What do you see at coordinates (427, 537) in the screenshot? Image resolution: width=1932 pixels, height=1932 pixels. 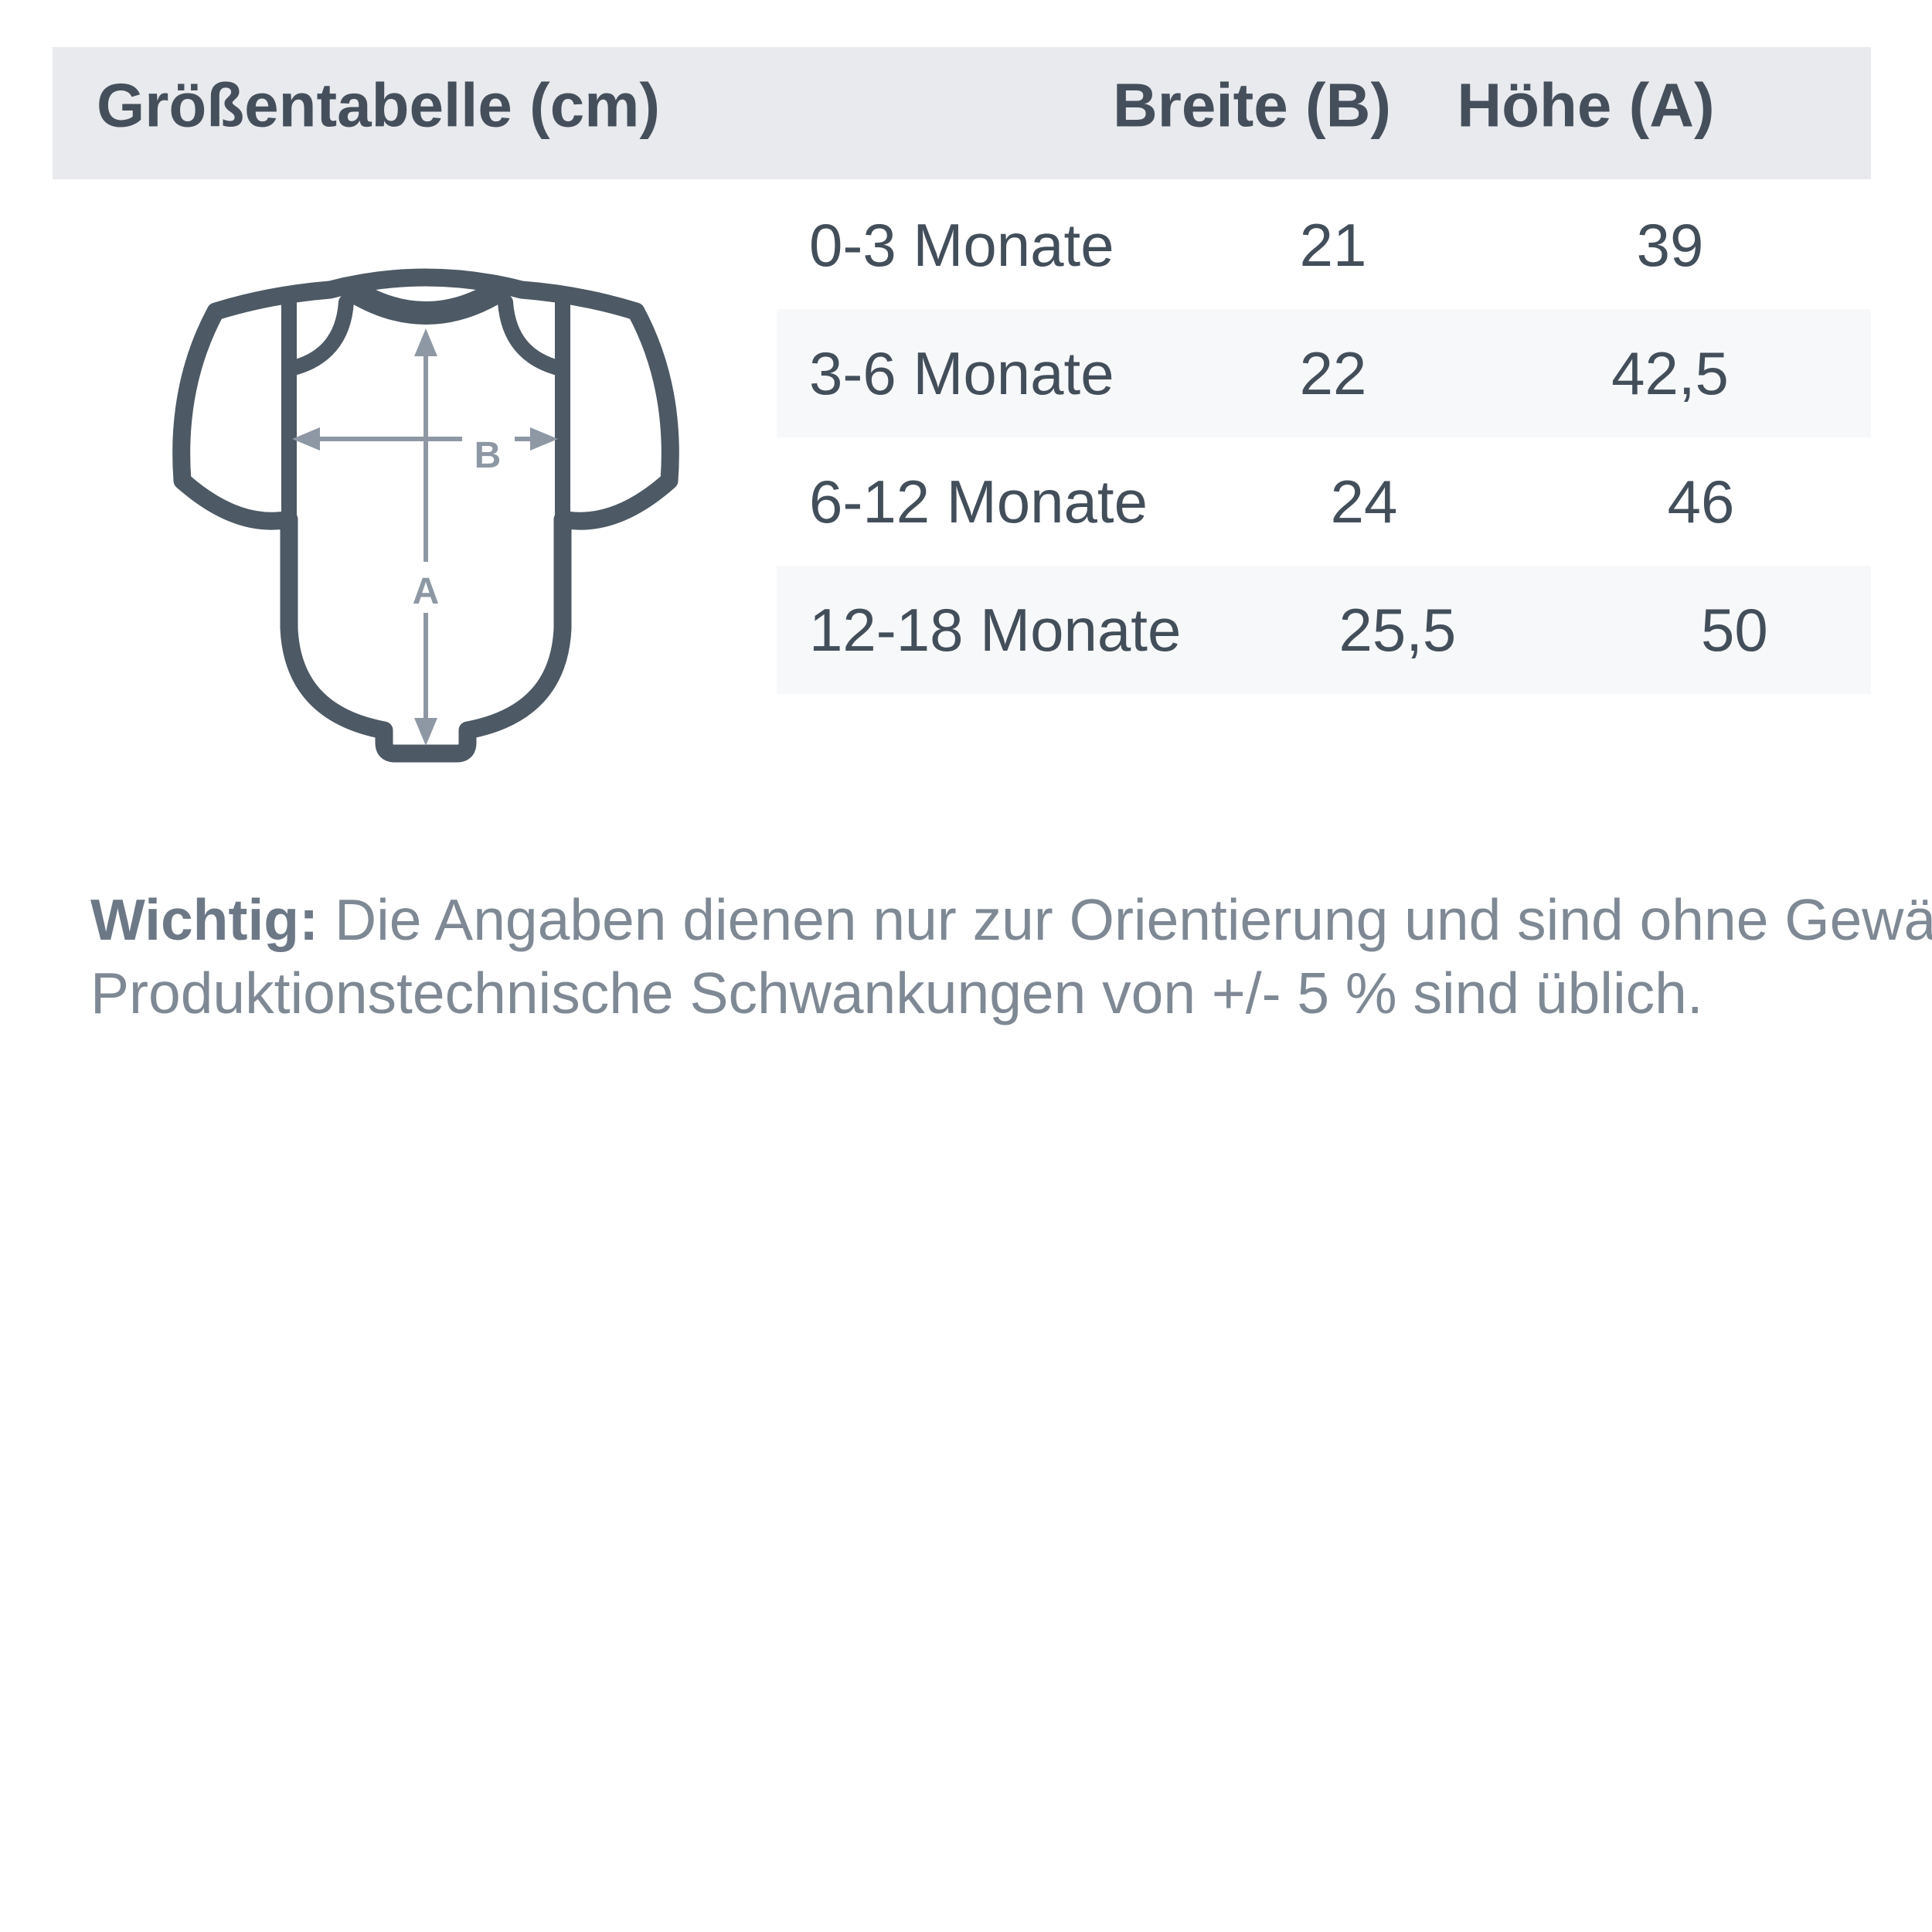 I see `height-arrow: A` at bounding box center [427, 537].